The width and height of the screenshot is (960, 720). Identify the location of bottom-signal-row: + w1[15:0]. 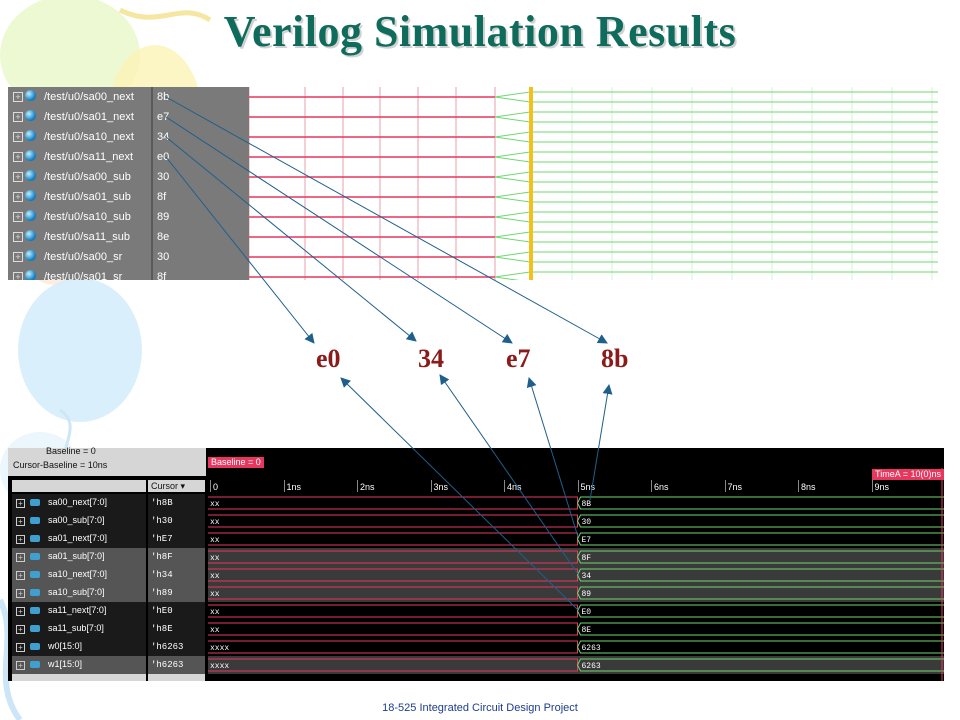
(79, 665).